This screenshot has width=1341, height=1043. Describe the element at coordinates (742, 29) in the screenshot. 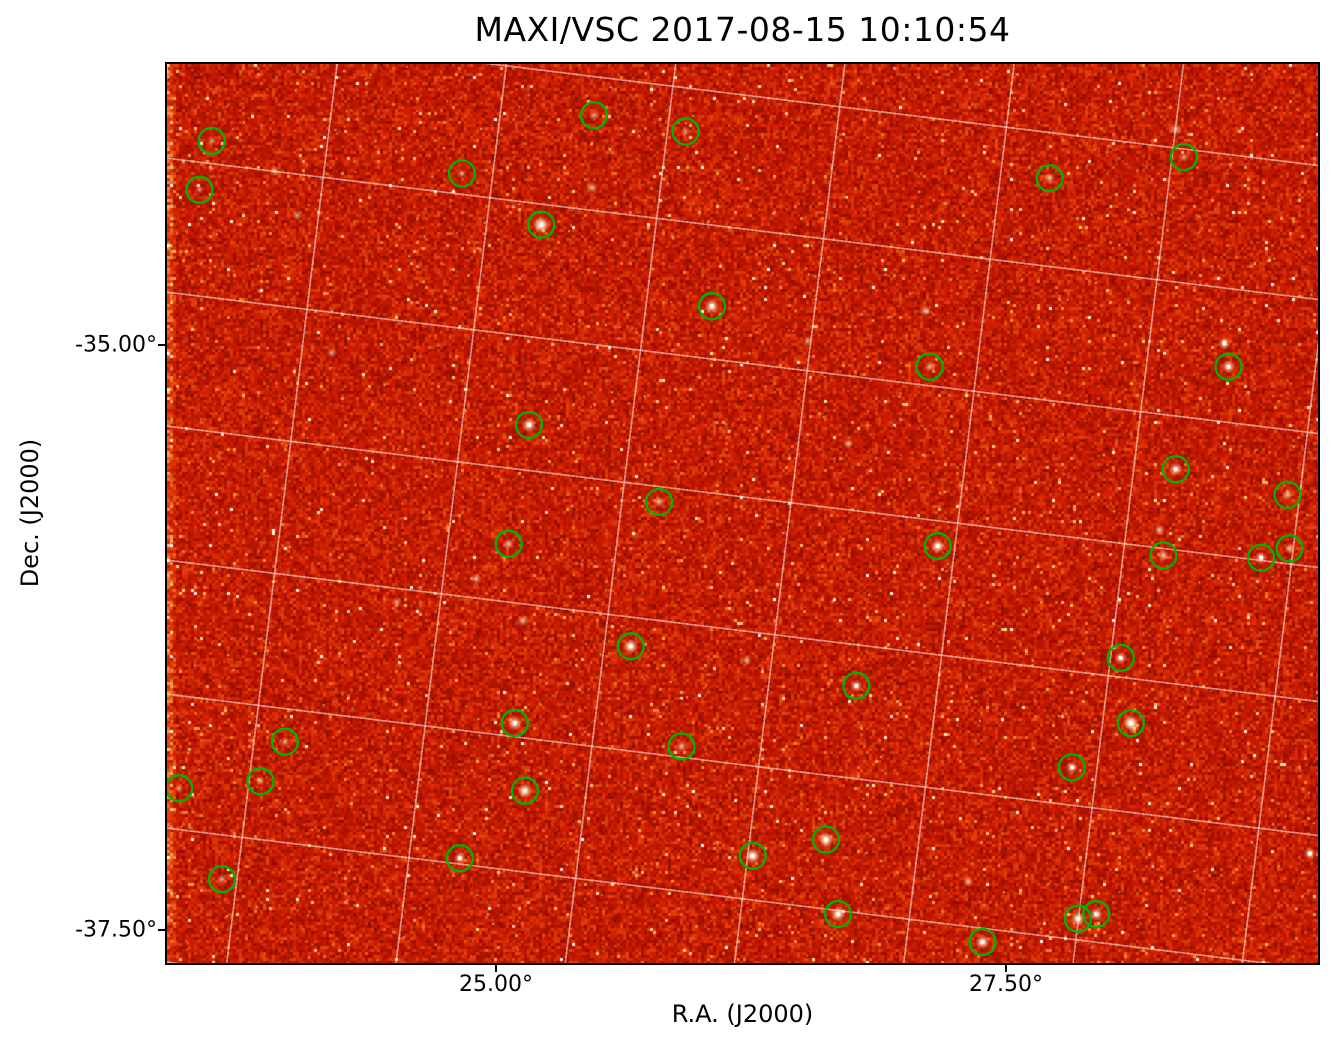

I see `figure-title: MAXI/VSC 2017-08-15 10:10:54` at that location.